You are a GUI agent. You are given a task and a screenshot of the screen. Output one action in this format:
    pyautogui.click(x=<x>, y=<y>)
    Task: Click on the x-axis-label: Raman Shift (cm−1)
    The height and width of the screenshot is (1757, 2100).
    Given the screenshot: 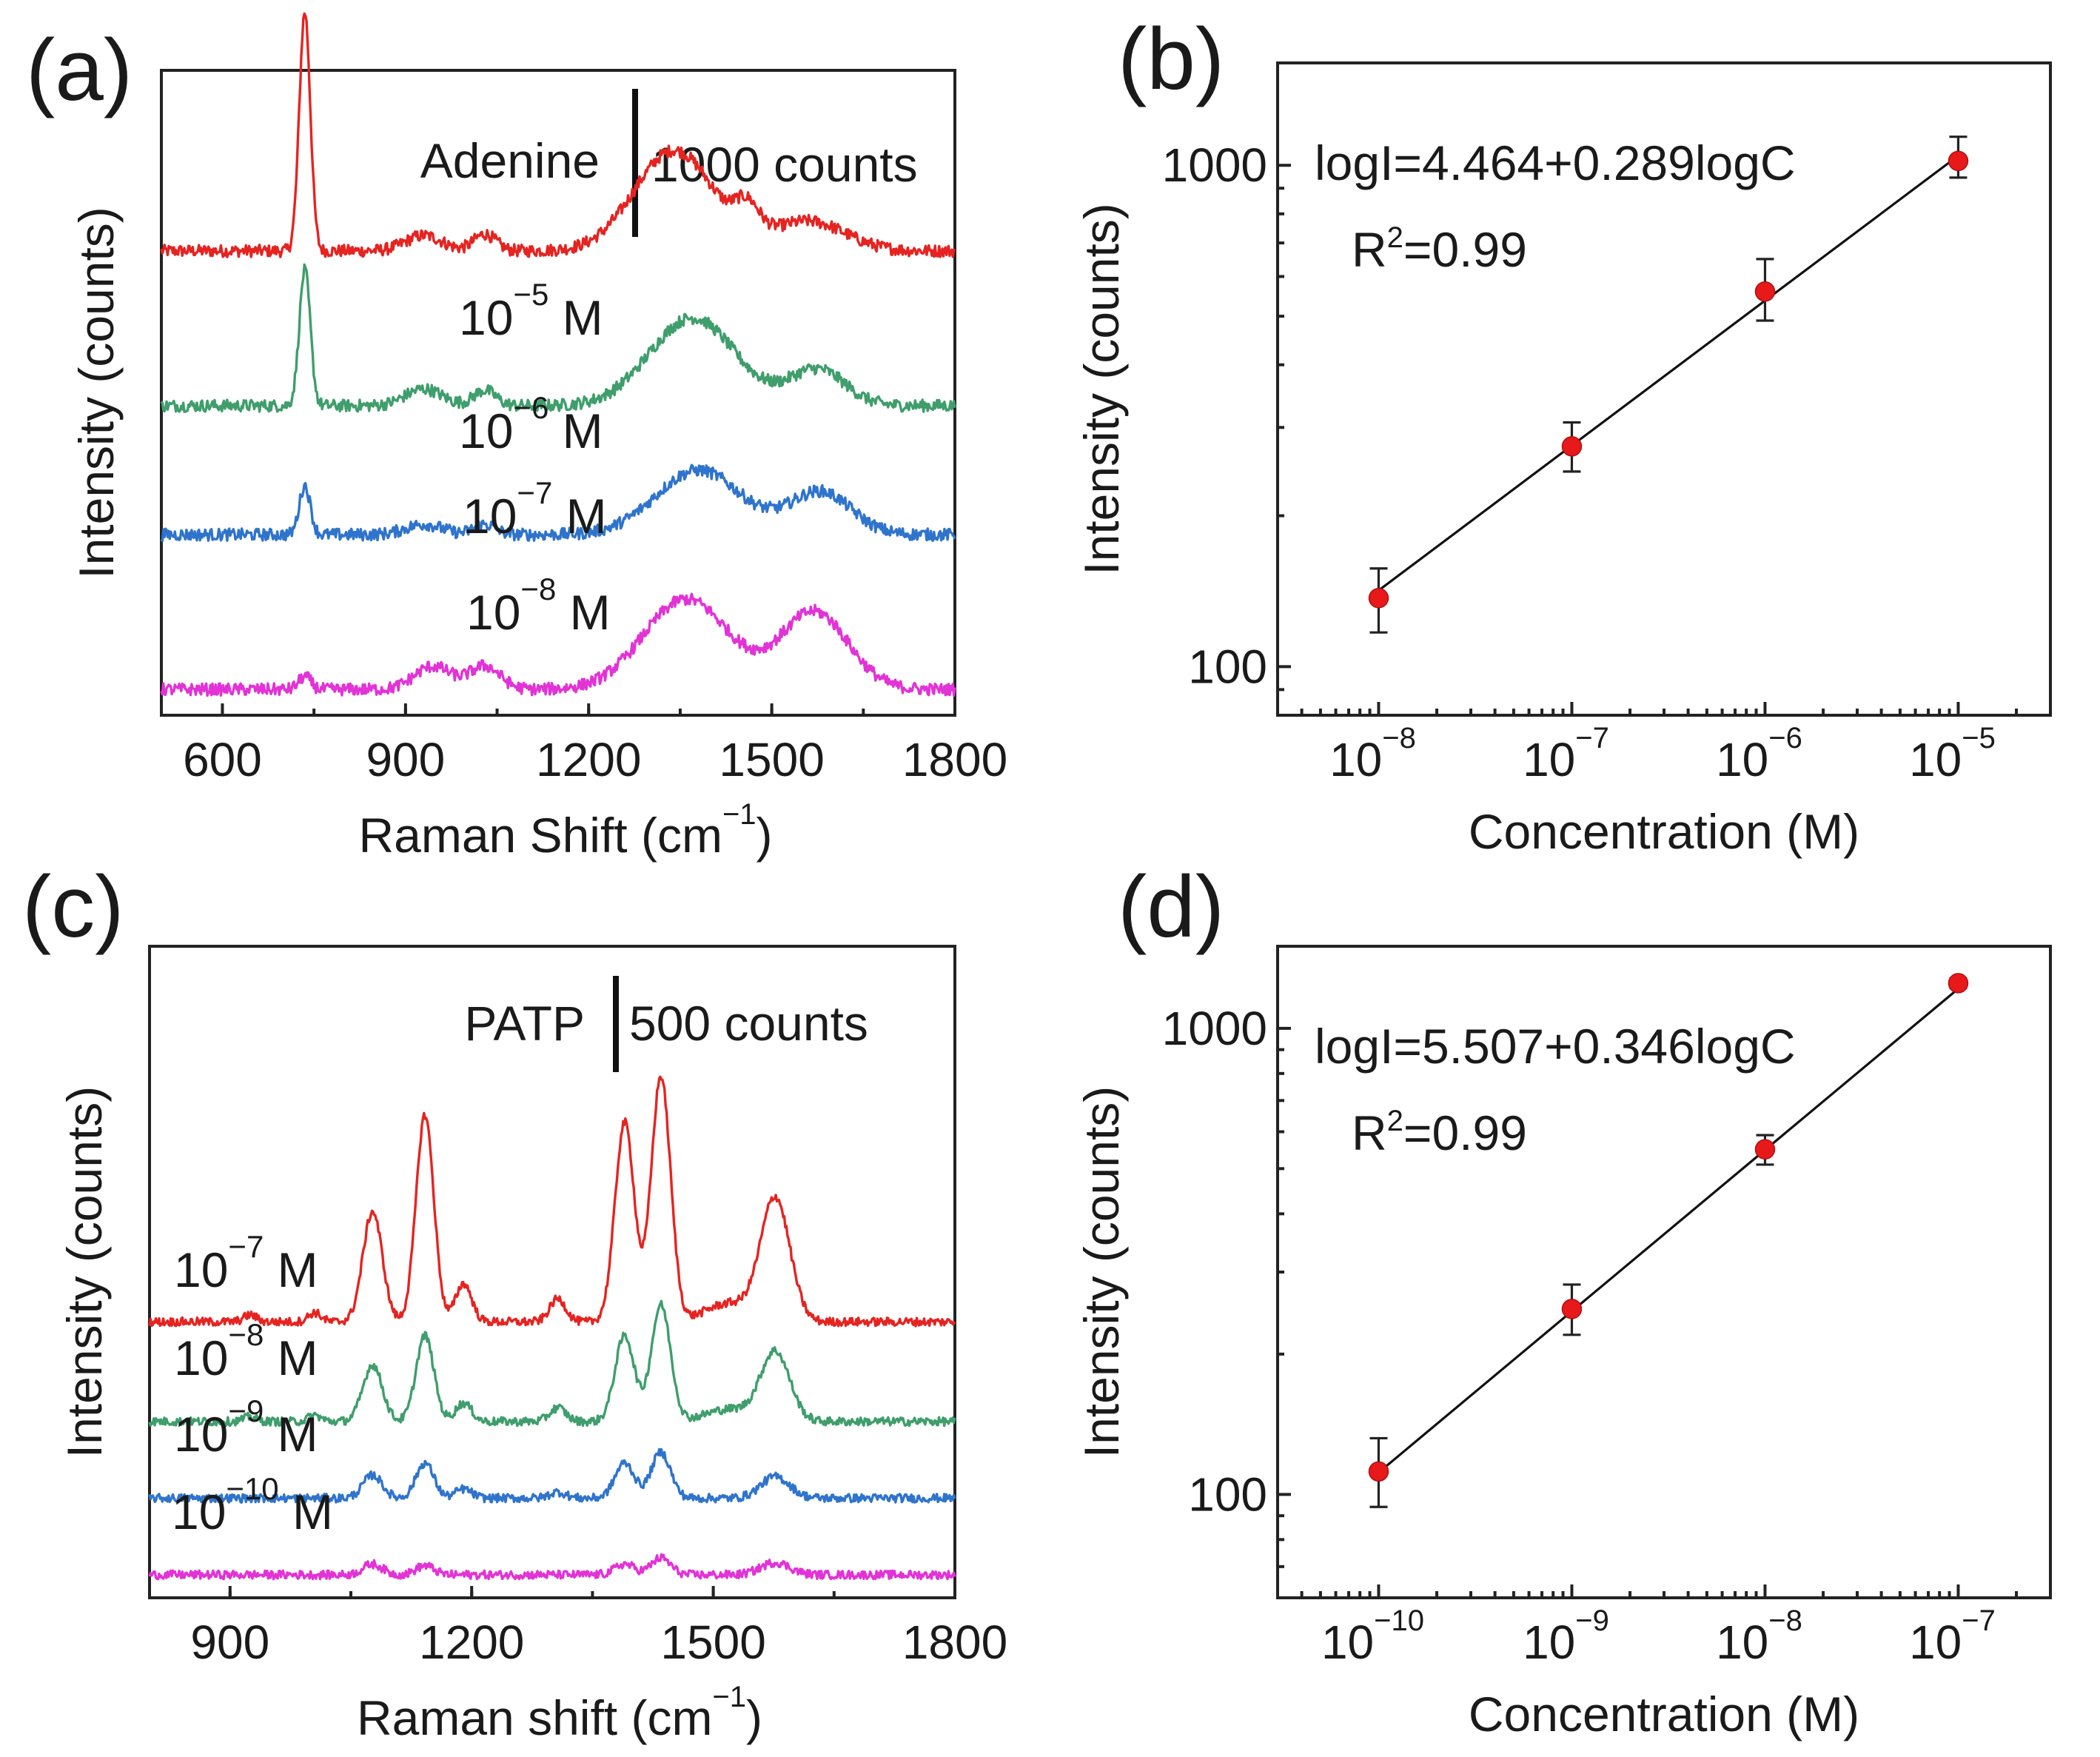 What is the action you would take?
    pyautogui.click(x=565, y=830)
    